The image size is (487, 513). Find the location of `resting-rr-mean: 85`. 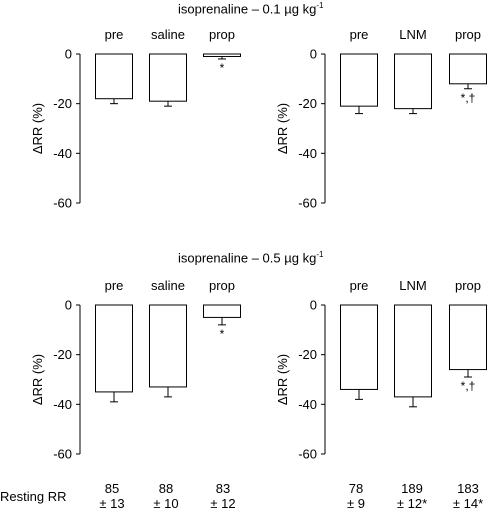

resting-rr-mean: 85 is located at coordinates (112, 488).